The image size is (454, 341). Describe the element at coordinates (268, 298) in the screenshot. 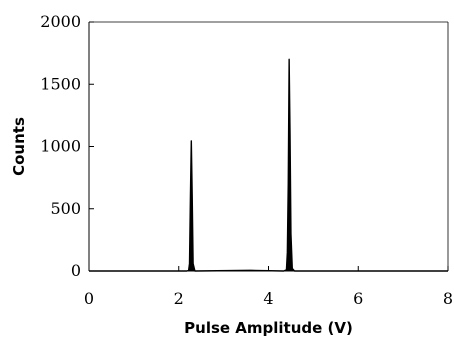

I see `x-tick-label: 4` at that location.